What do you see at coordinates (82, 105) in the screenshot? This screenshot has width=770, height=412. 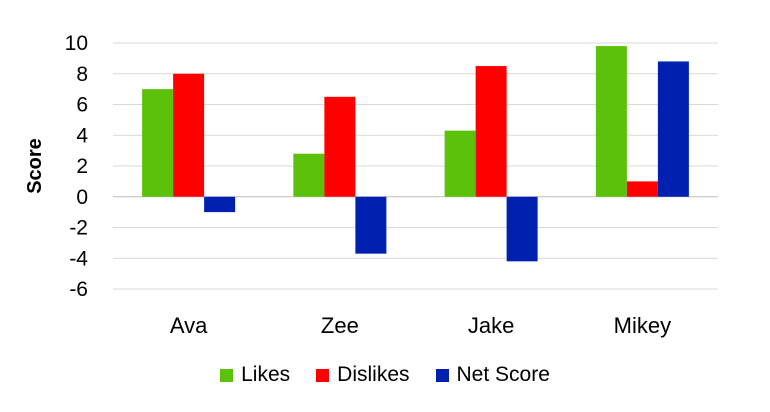 I see `y-tick-label: 6` at bounding box center [82, 105].